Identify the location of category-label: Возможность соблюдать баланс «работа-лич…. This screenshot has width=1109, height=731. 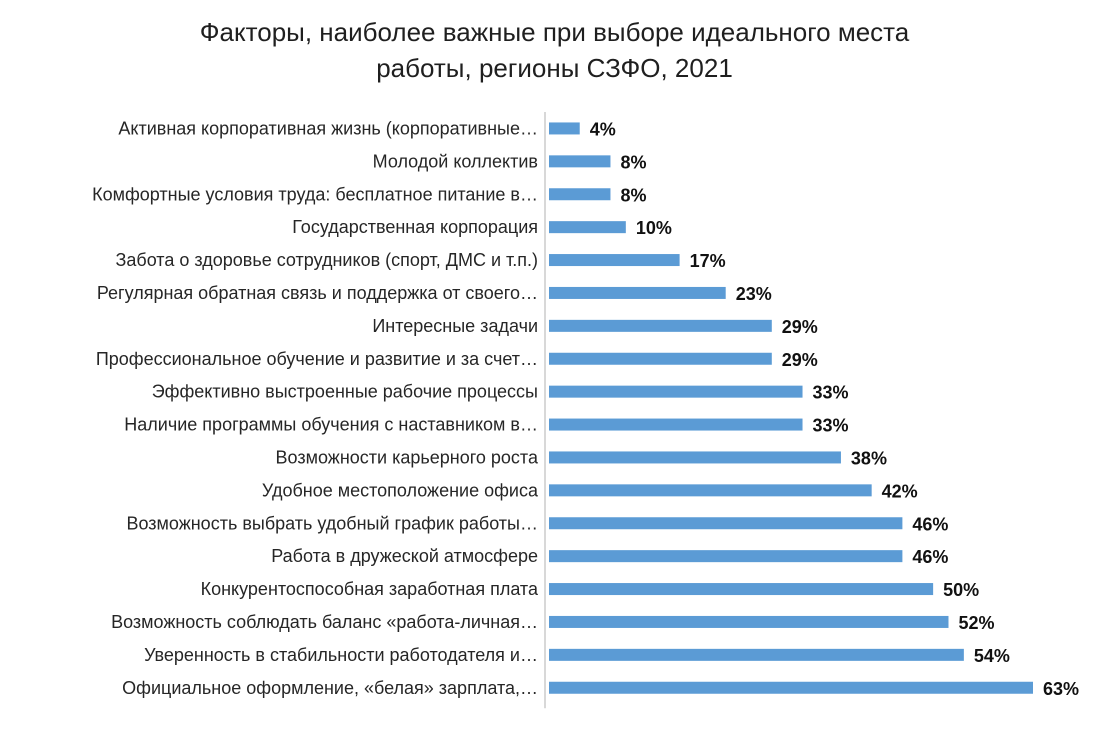
(324, 622).